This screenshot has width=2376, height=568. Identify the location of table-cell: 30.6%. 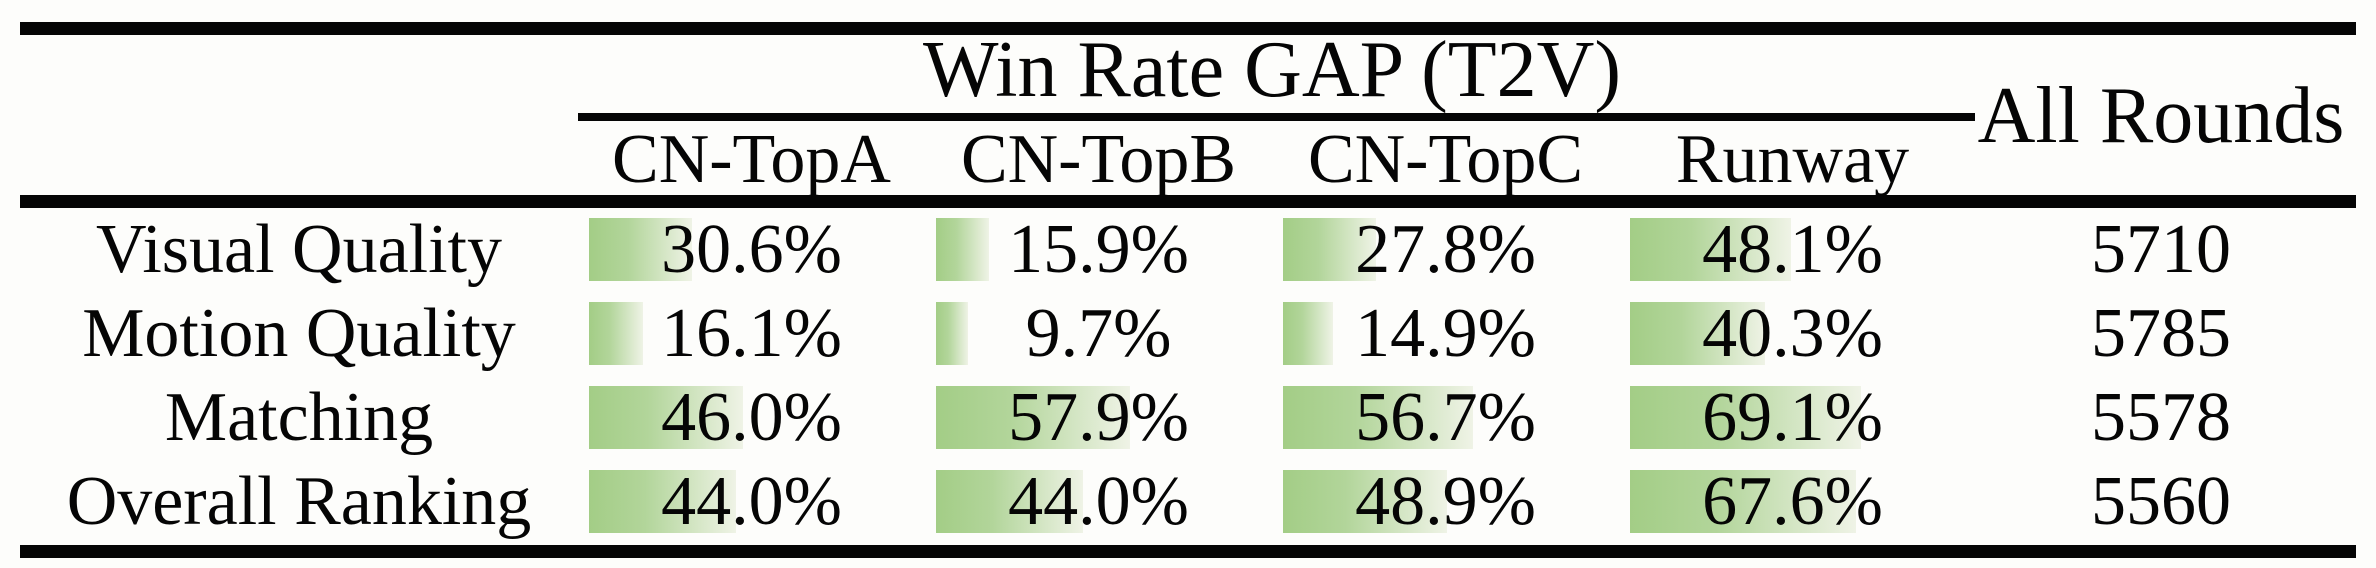
(751, 250).